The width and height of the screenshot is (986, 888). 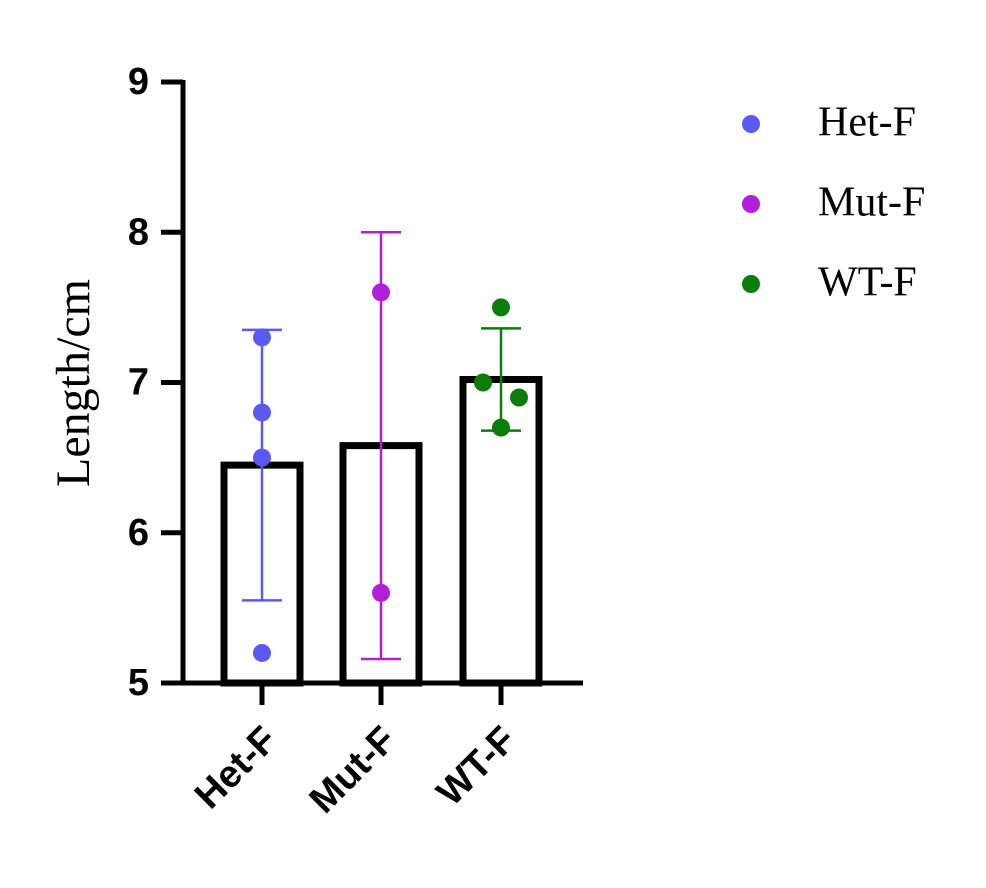 I want to click on legend-label: Mut-F, so click(x=871, y=203).